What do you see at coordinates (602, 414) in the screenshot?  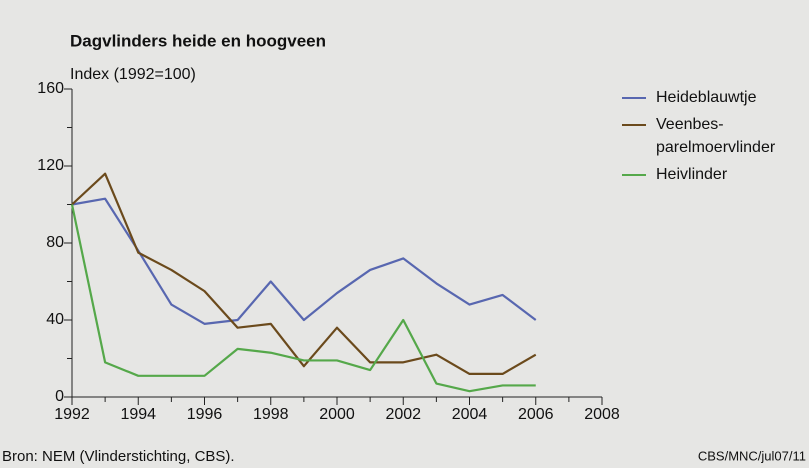 I see `x-tick-label: 2008` at bounding box center [602, 414].